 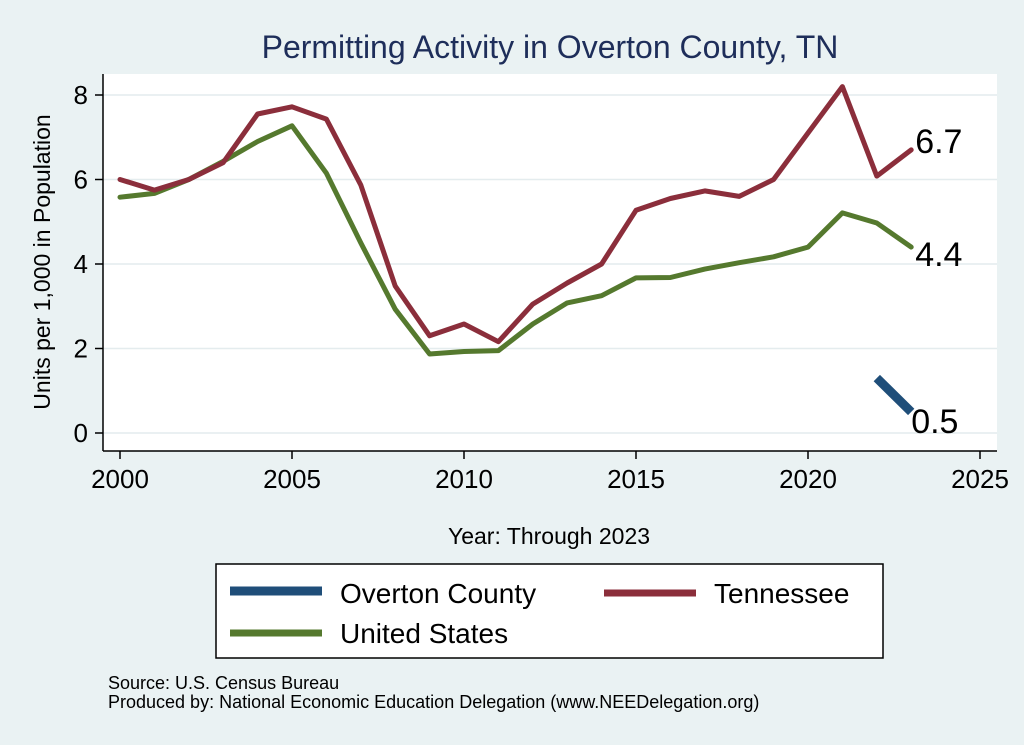 What do you see at coordinates (81, 264) in the screenshot?
I see `y-tick-label-4: 4` at bounding box center [81, 264].